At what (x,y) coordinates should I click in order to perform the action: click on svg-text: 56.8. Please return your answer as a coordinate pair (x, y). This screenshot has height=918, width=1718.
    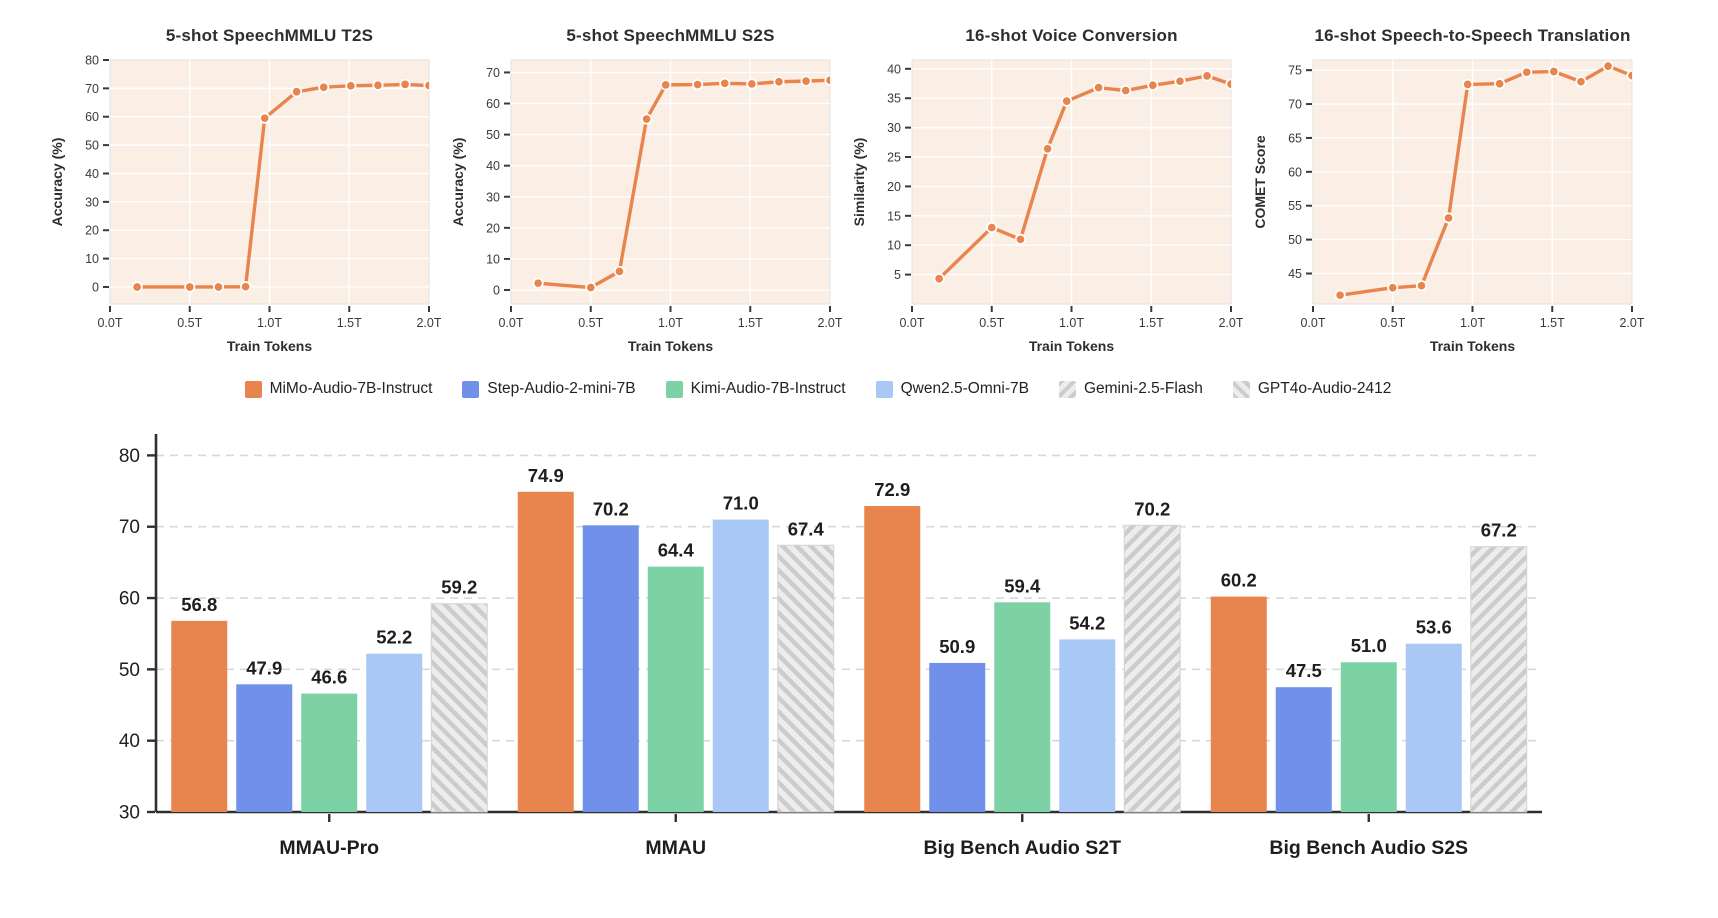
    Looking at the image, I should click on (199, 604).